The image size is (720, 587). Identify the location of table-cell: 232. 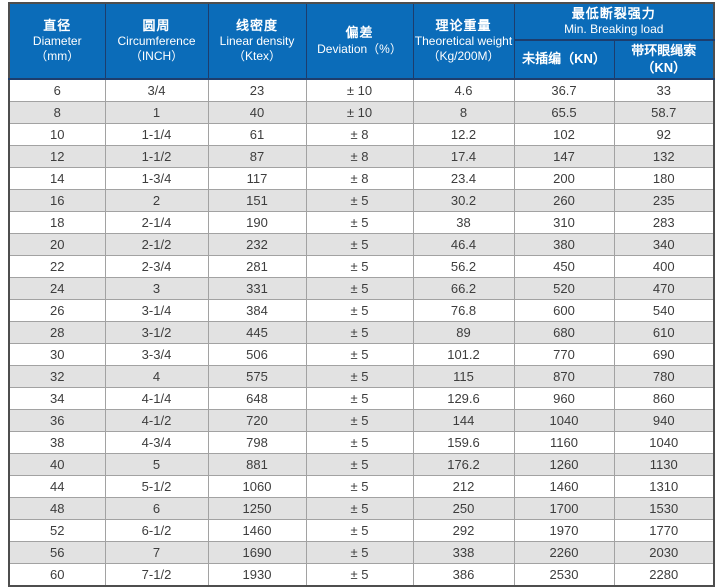
(257, 244).